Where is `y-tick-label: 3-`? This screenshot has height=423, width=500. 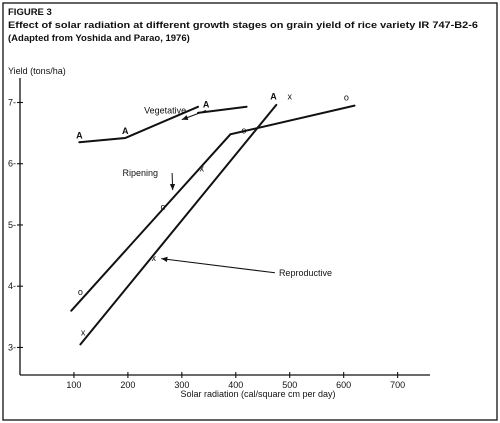 y-tick-label: 3- is located at coordinates (12, 347).